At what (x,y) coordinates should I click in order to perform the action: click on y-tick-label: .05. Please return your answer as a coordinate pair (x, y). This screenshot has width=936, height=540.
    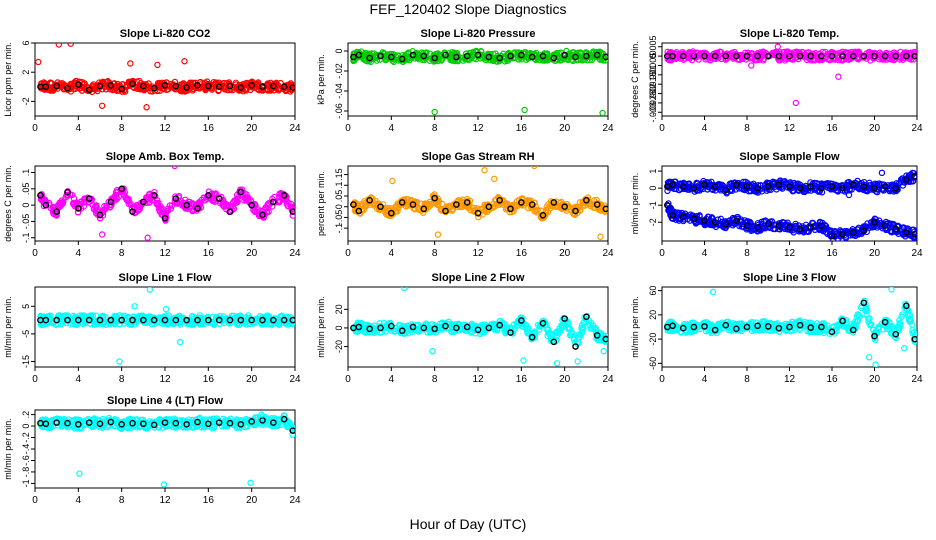
    Looking at the image, I should click on (339, 196).